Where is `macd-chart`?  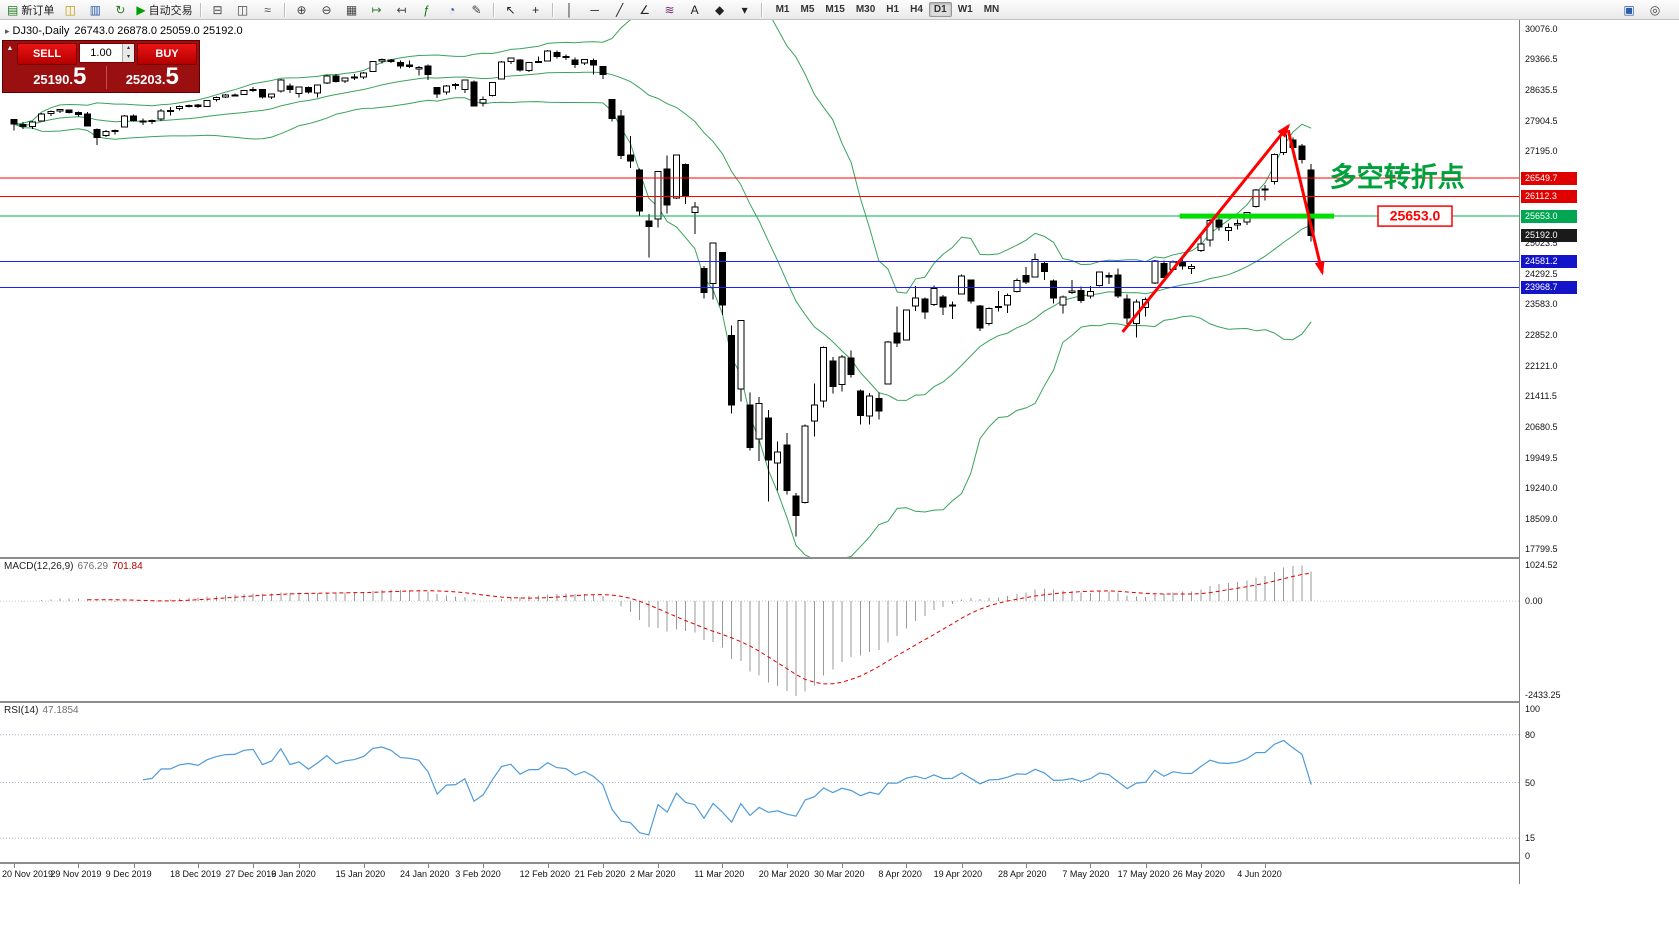 macd-chart is located at coordinates (759, 630).